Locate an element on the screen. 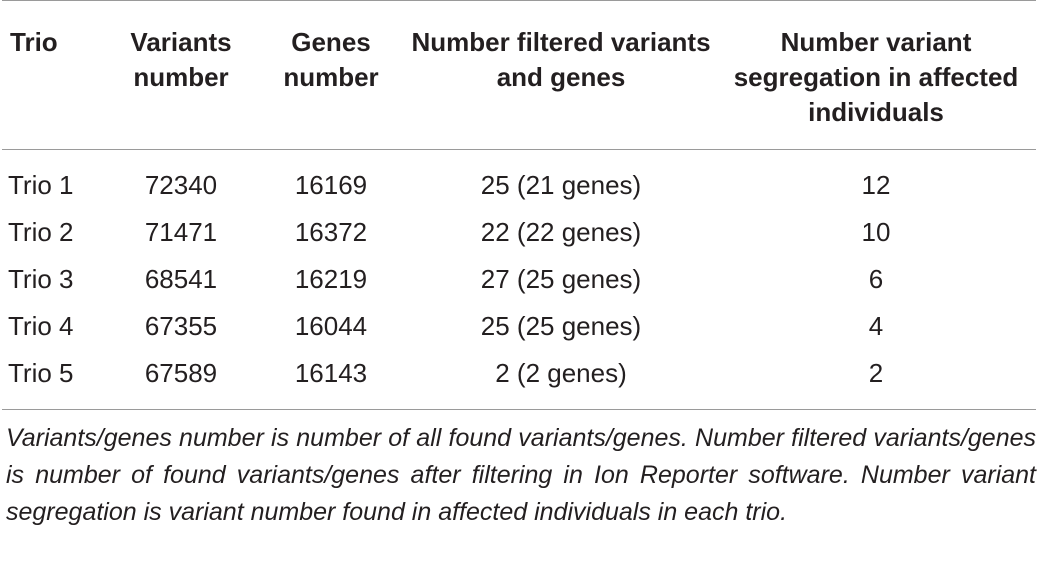 The height and width of the screenshot is (572, 1041). table-row: Trio 1 72340 16169 25 (21 genes) 12 is located at coordinates (519, 180).